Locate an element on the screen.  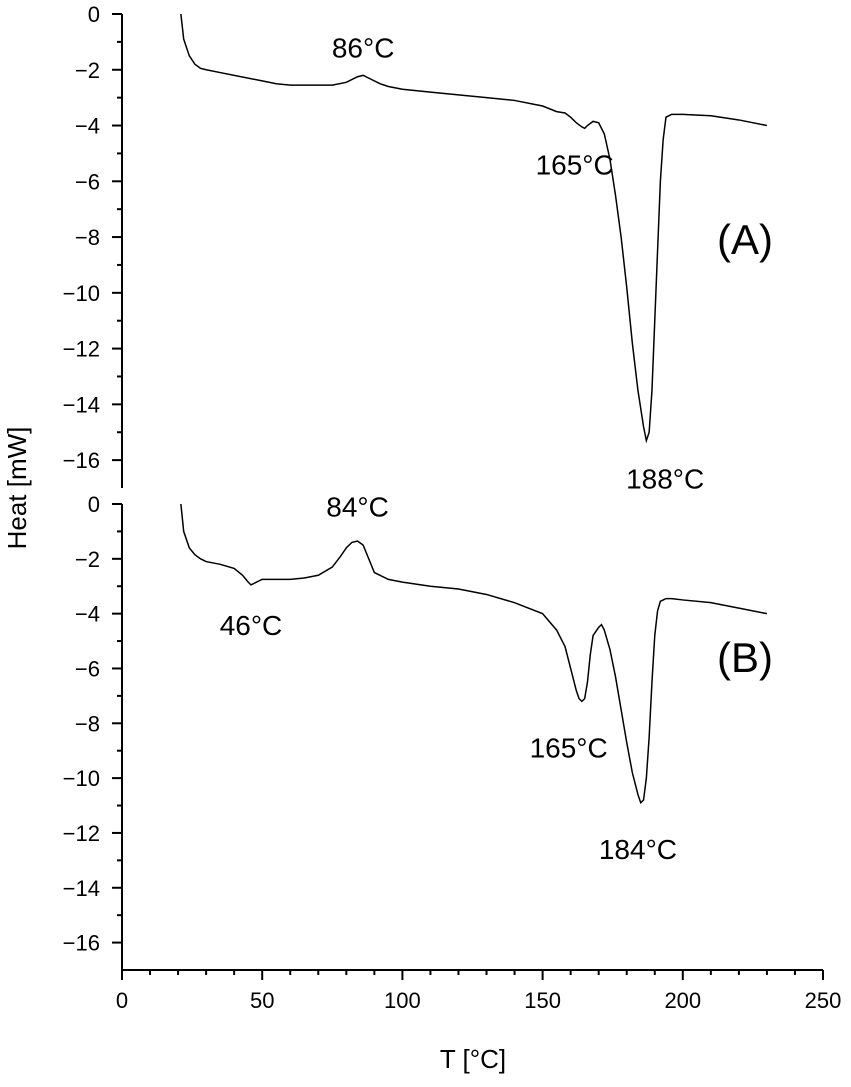
x-axis-title: T [°C] is located at coordinates (473, 1059).